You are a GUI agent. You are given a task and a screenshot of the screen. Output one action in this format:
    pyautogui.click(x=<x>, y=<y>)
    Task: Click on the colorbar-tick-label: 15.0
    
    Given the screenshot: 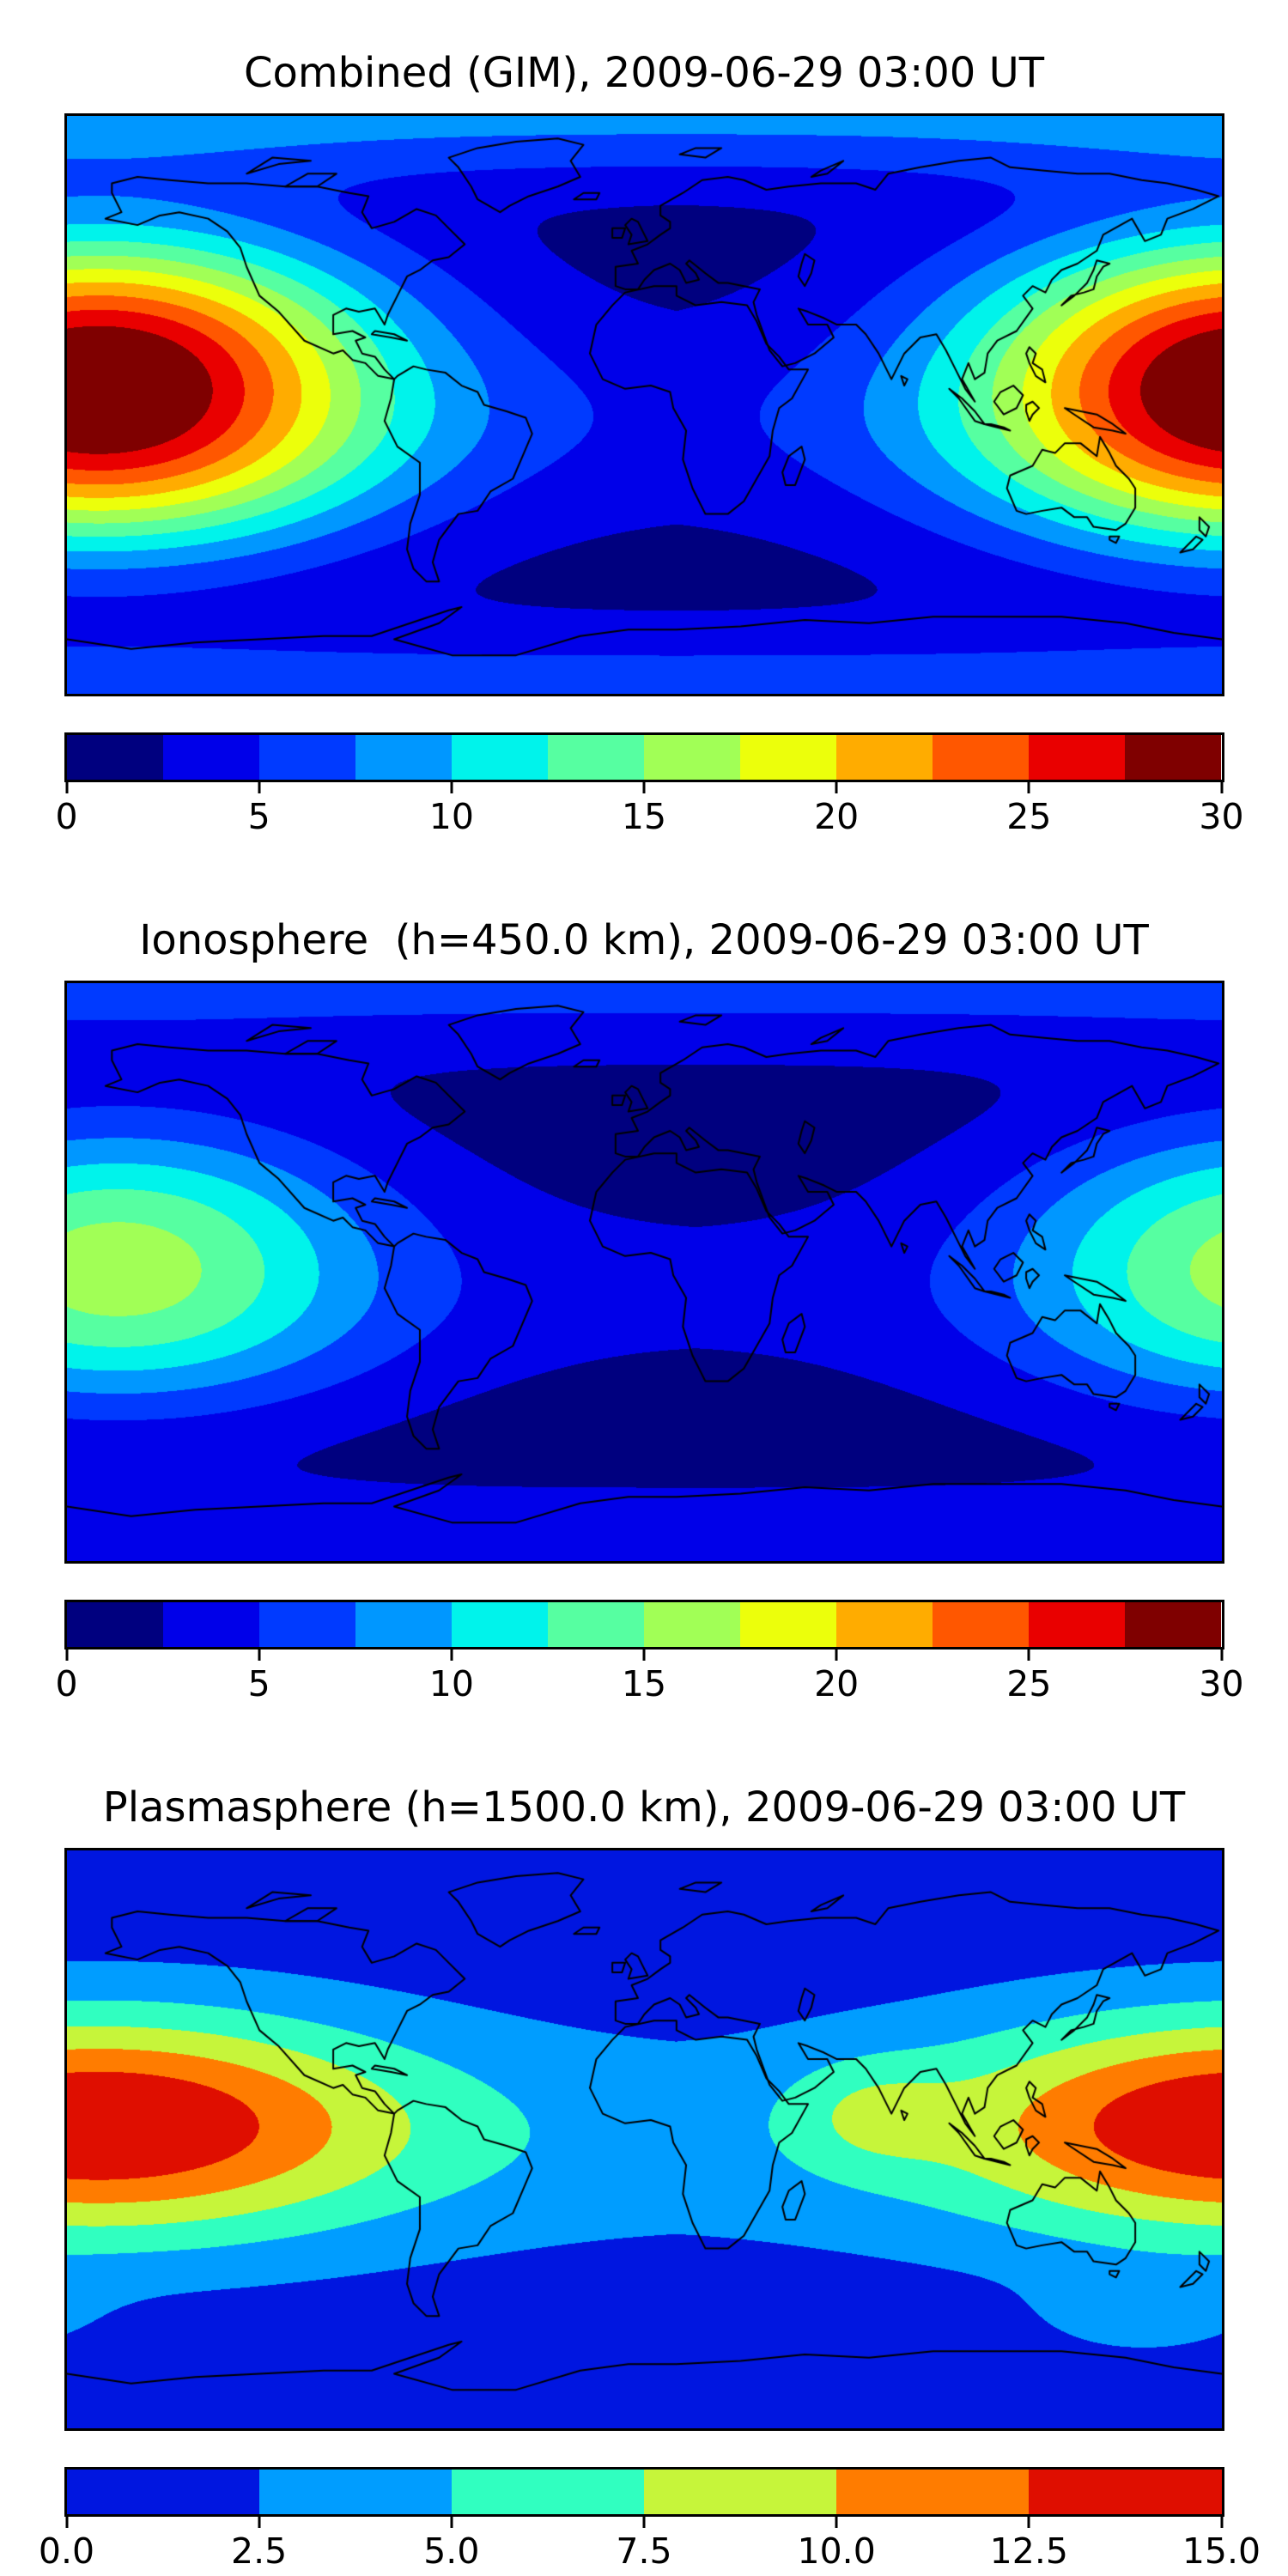 What is the action you would take?
    pyautogui.click(x=1221, y=2551)
    